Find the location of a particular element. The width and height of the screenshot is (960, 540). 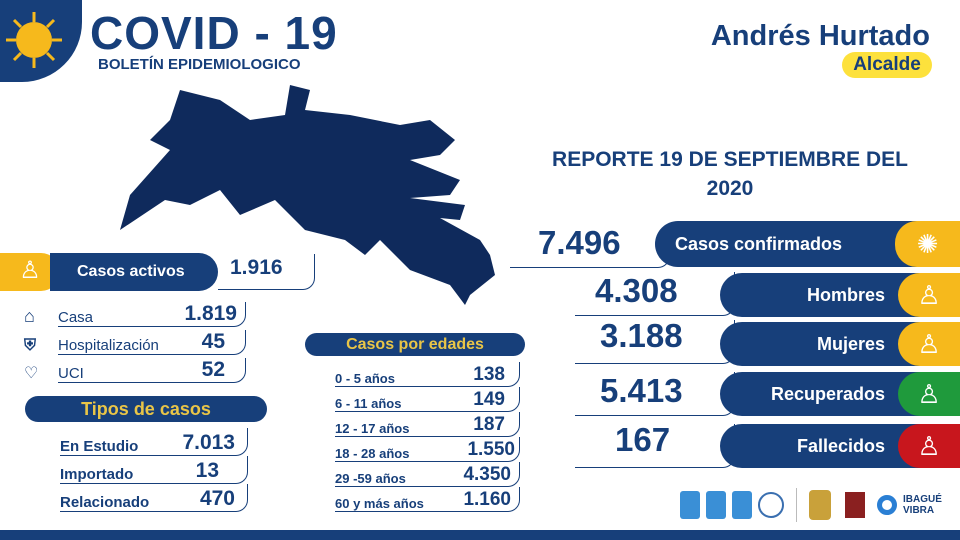

age-range-value: 1.550 is located at coordinates (491, 449).